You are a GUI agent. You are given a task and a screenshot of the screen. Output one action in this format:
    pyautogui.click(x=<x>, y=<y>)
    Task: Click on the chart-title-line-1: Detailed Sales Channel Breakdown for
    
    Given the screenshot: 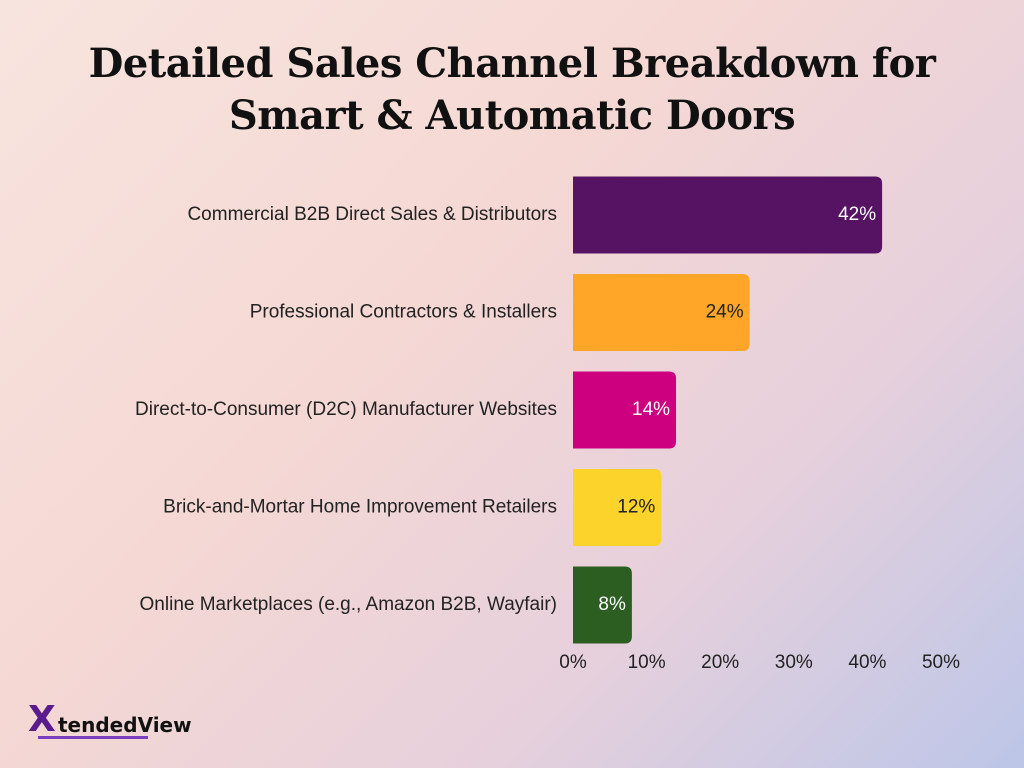 What is the action you would take?
    pyautogui.click(x=512, y=63)
    